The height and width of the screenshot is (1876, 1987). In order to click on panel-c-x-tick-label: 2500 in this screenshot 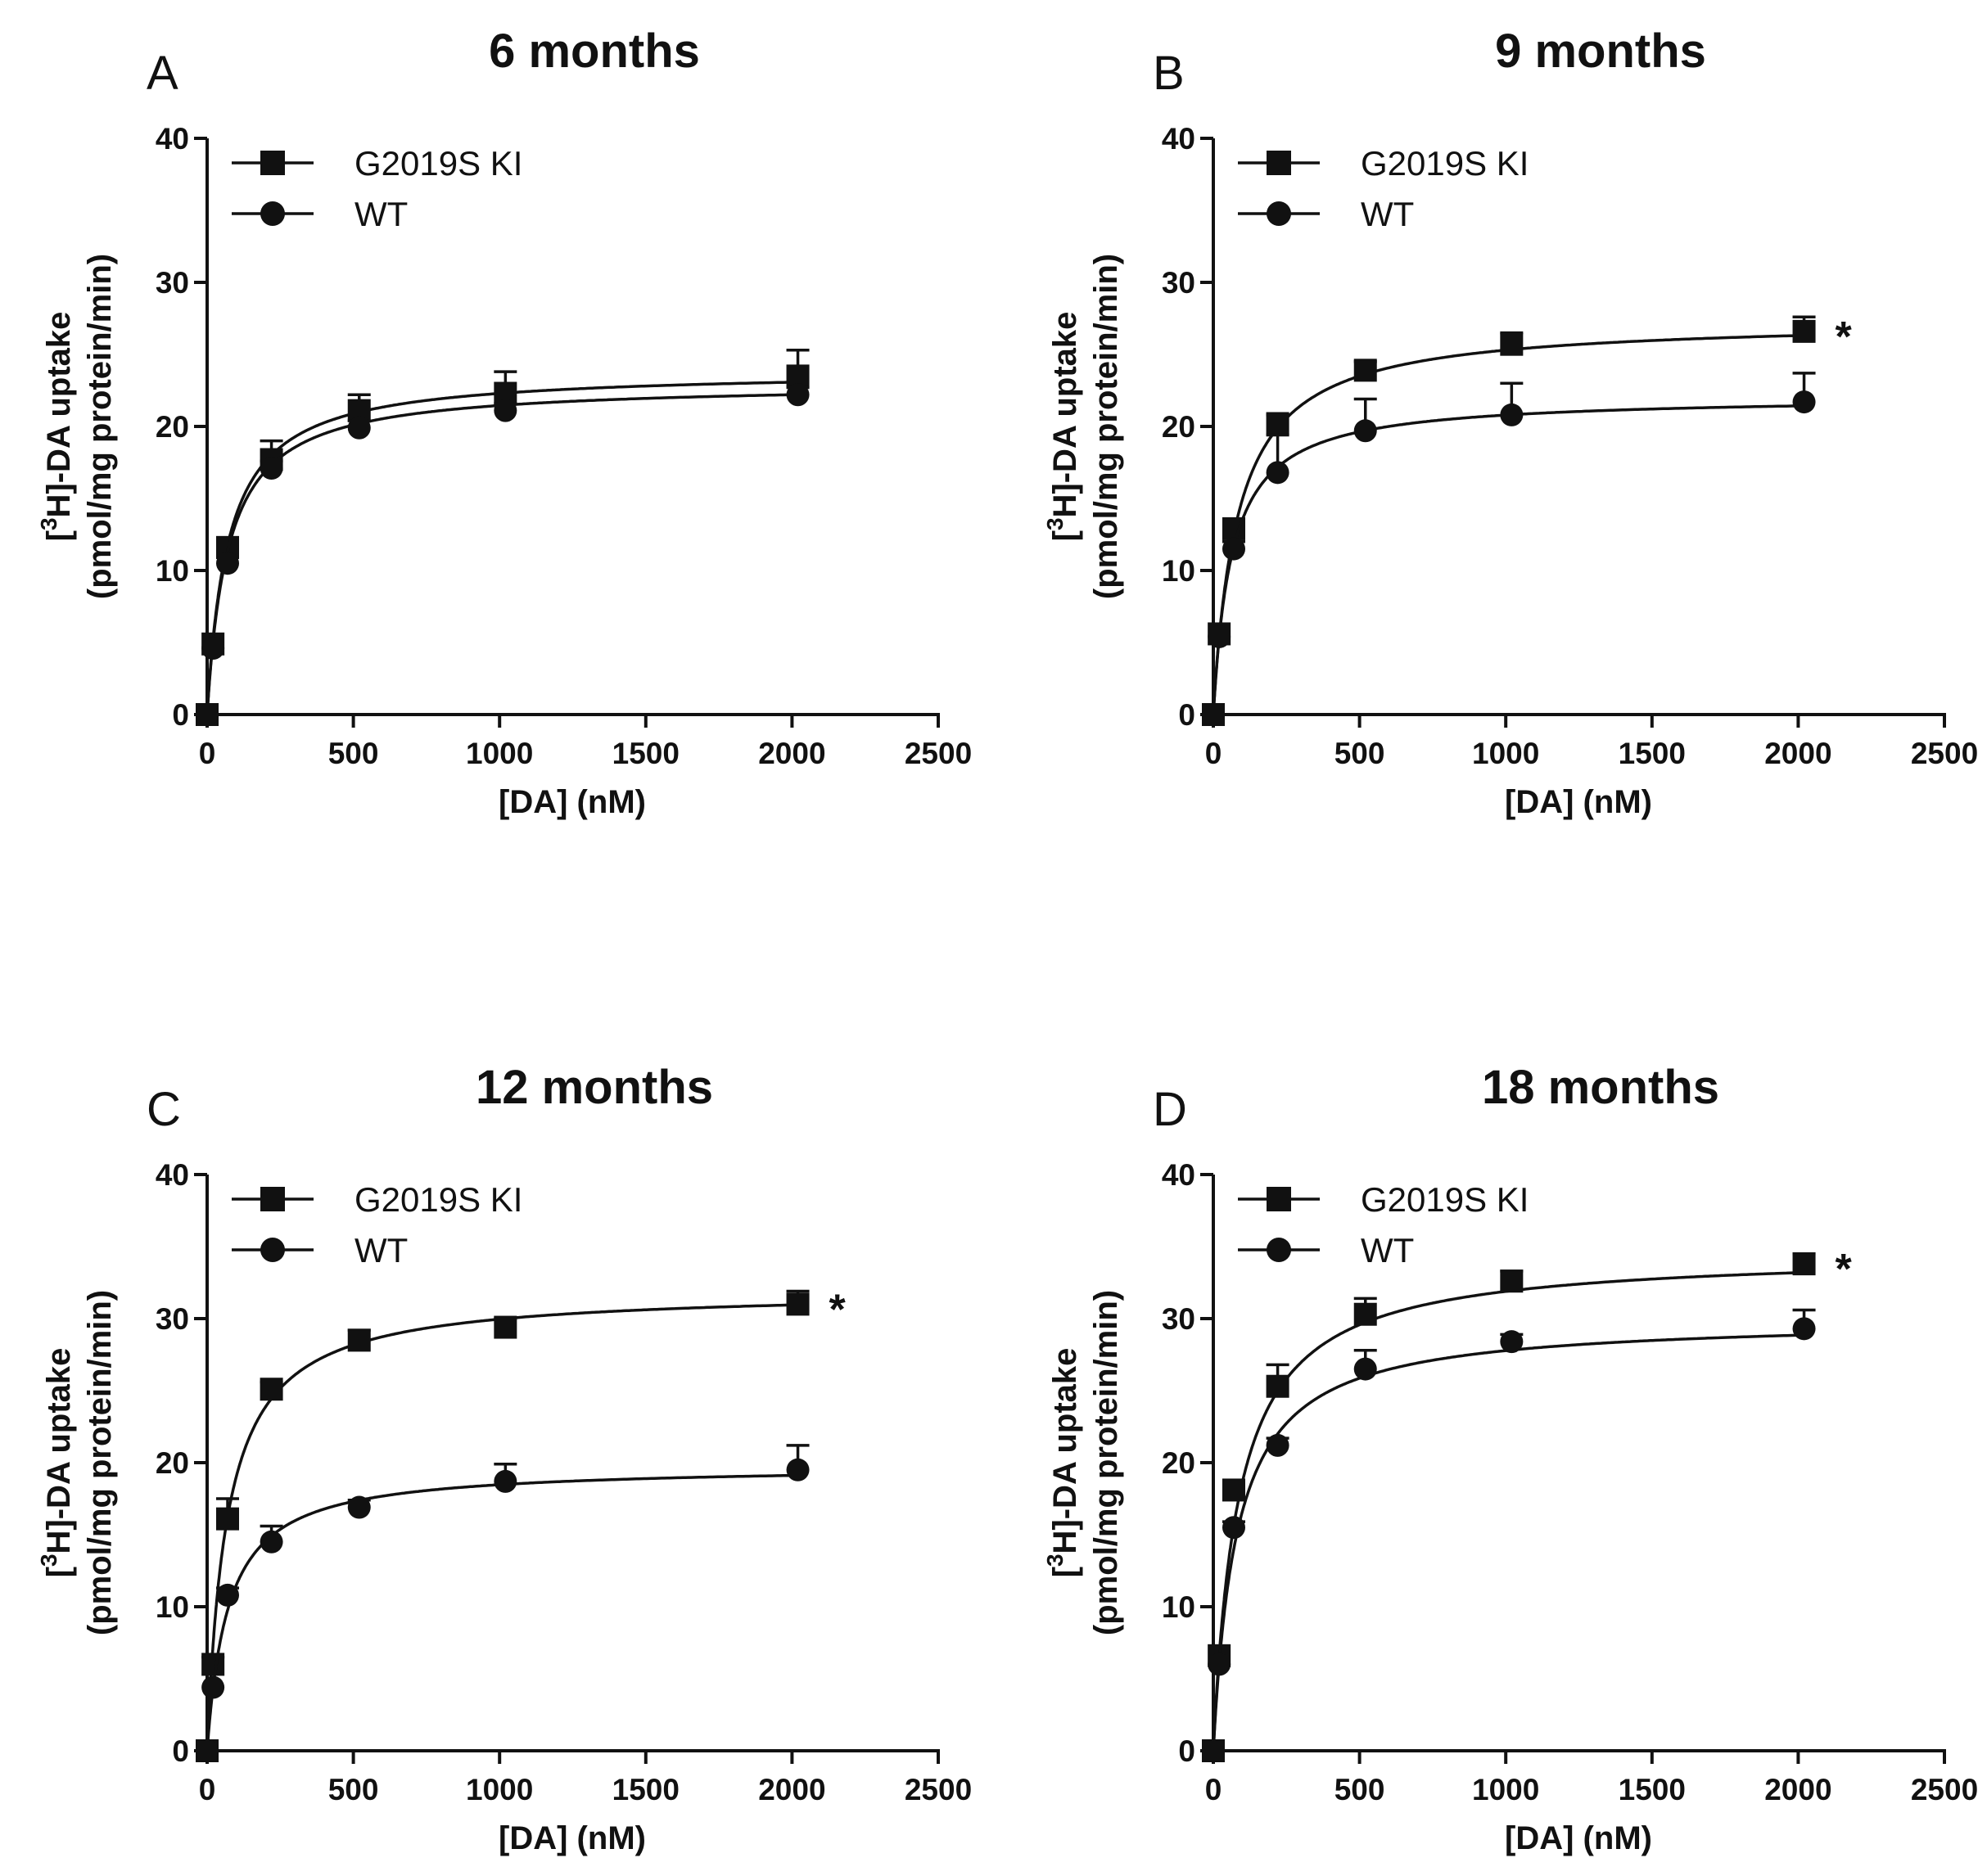, I will do `click(938, 1789)`.